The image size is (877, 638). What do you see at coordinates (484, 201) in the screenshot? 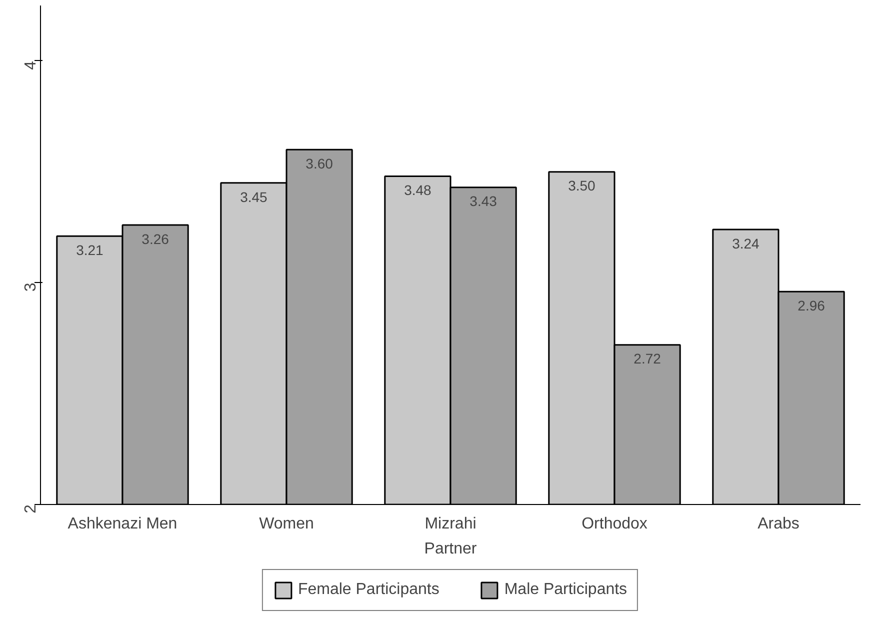
I see `data-label: 3.43` at bounding box center [484, 201].